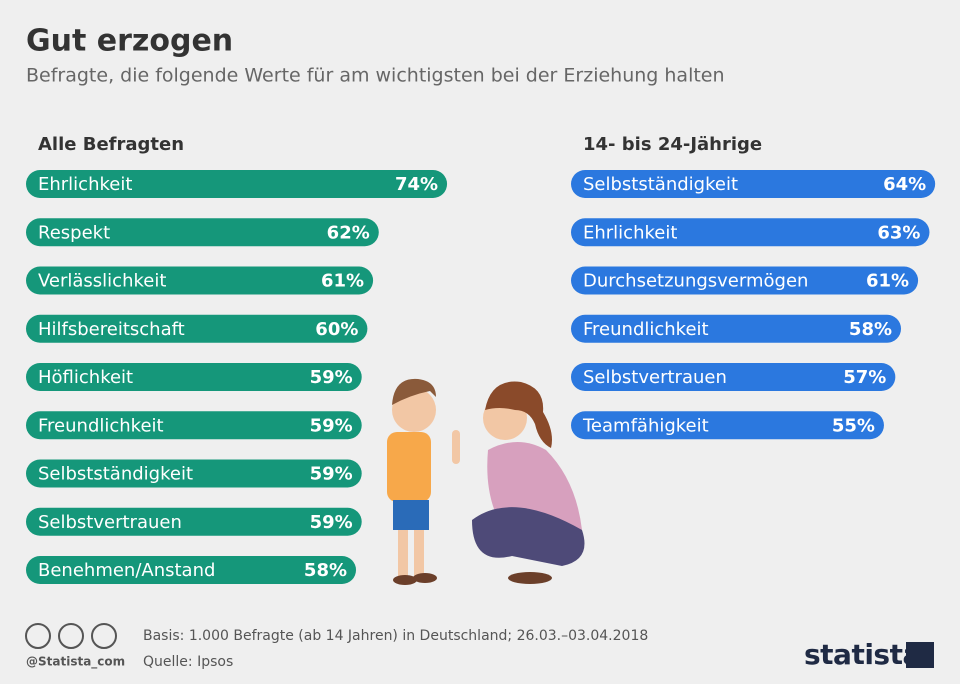 The image size is (960, 684). I want to click on title: Gut erzogen, so click(129, 41).